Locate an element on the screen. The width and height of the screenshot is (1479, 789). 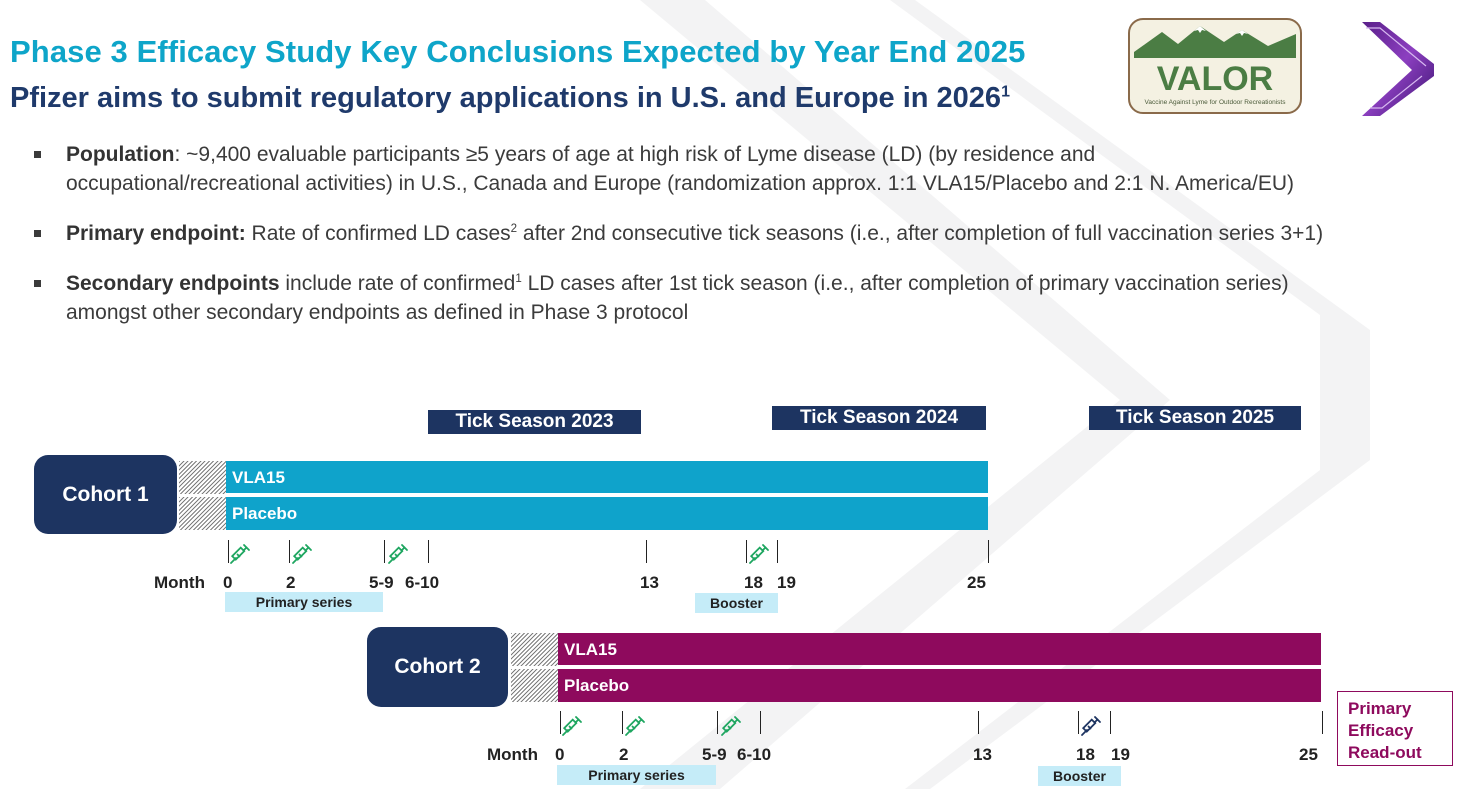
cohort-2-label: Cohort 2 is located at coordinates (437, 667).